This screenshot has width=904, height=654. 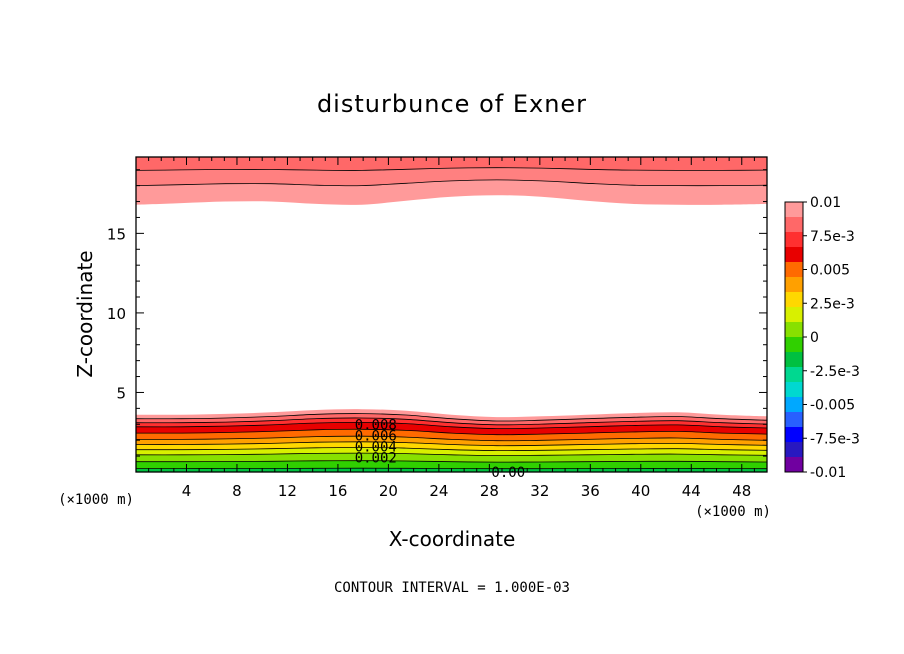 I want to click on colorbar-label-7: -7.5e-3, so click(x=835, y=439).